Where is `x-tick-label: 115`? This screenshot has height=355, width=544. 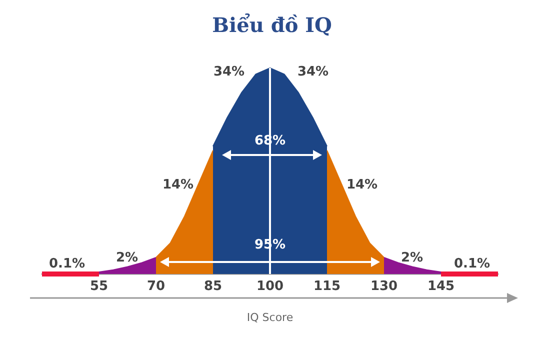
x-tick-label: 115 is located at coordinates (327, 286).